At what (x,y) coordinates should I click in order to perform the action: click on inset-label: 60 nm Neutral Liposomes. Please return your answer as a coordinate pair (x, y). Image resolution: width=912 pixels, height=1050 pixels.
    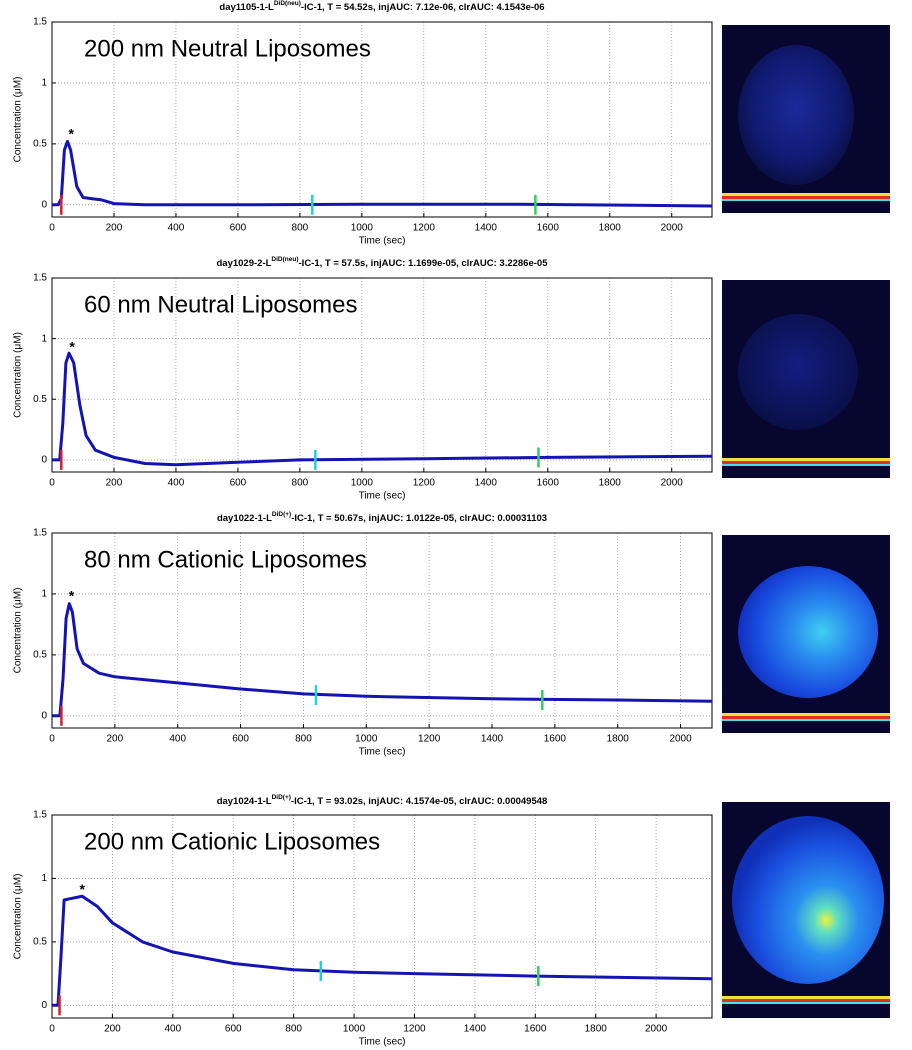
    Looking at the image, I should click on (220, 304).